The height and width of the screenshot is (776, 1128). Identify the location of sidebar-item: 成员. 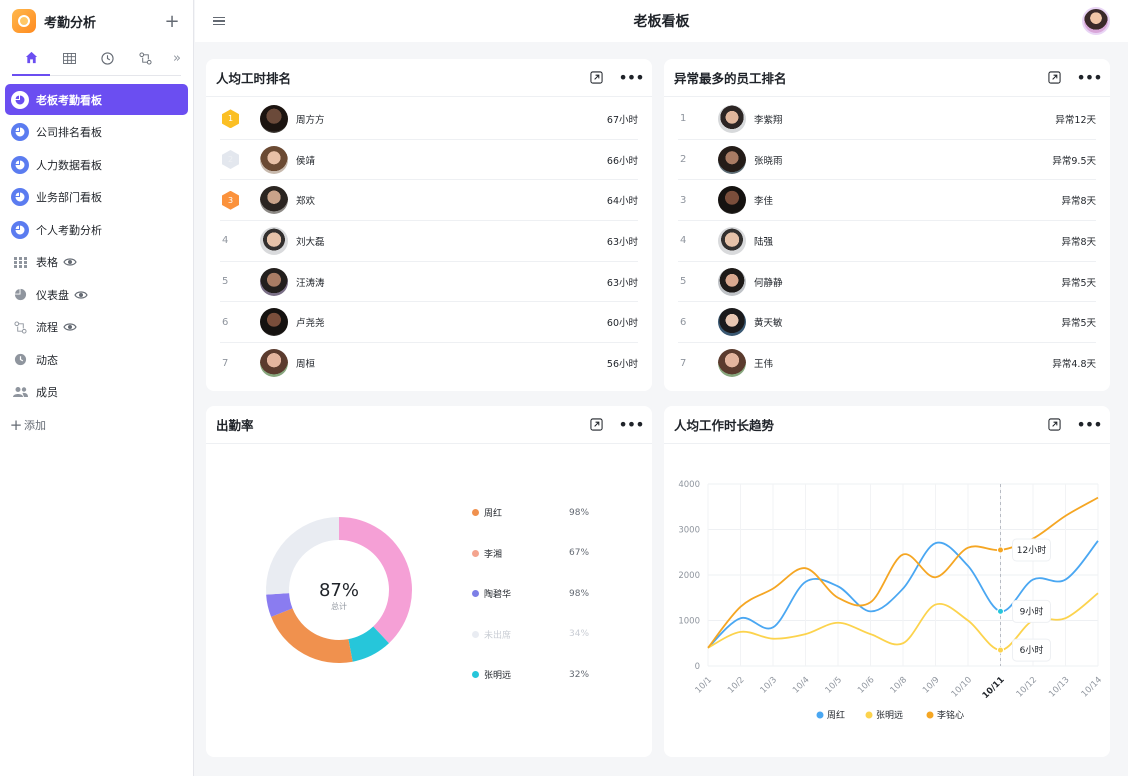
(96, 392).